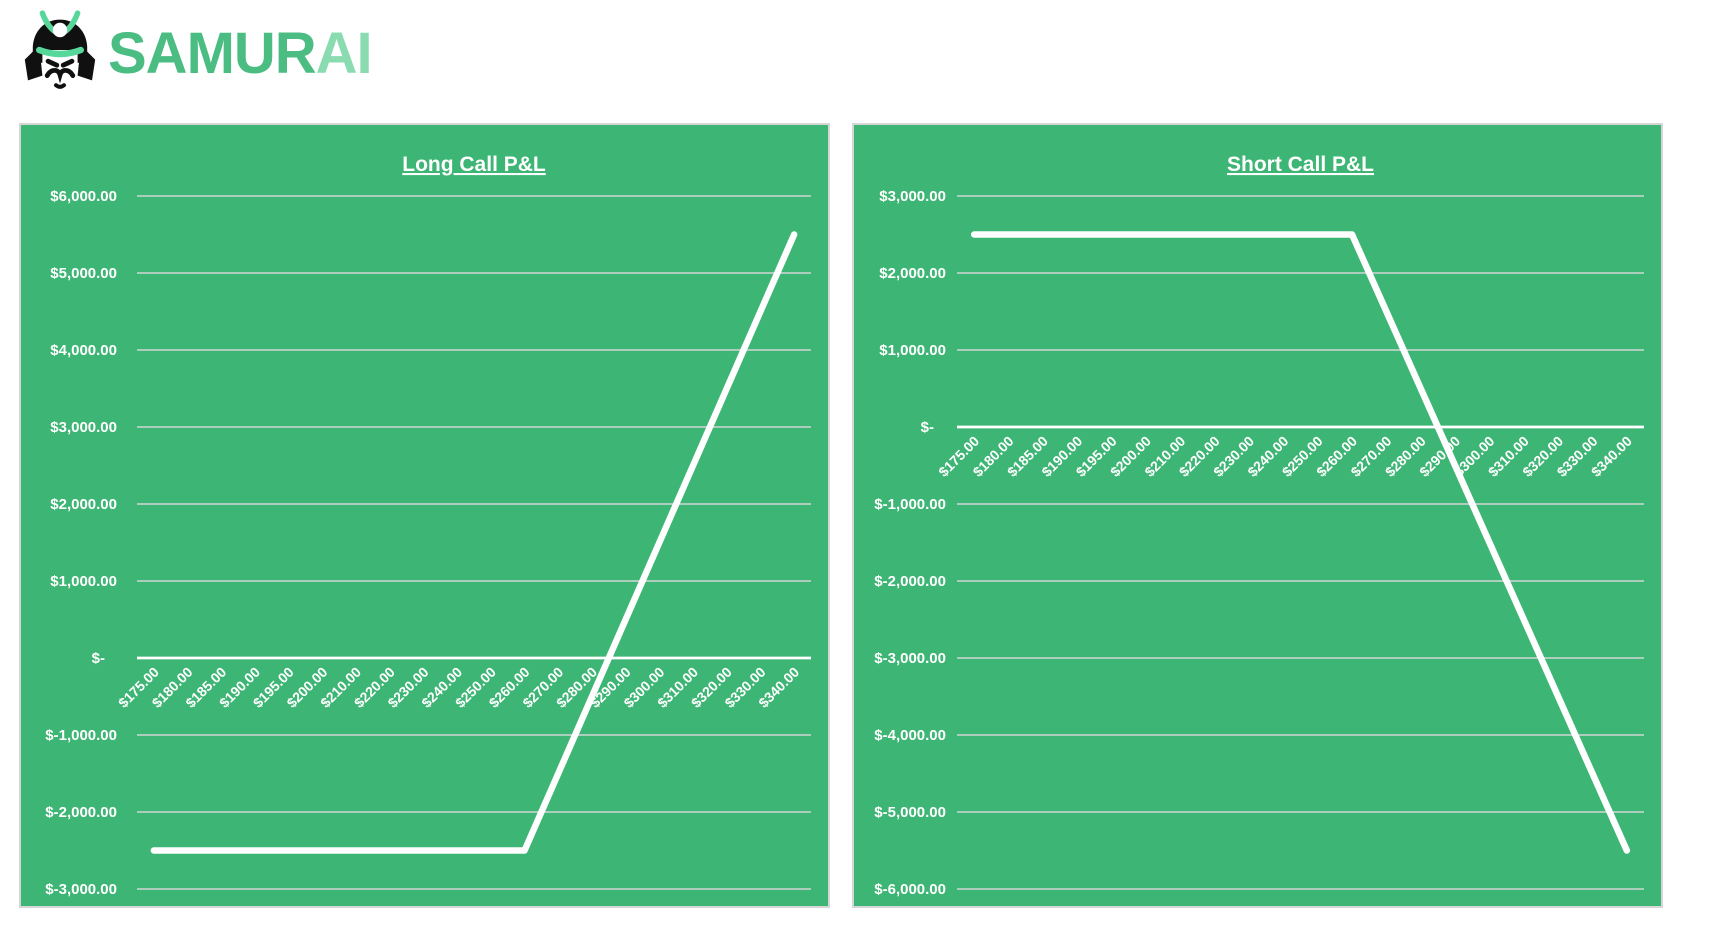  Describe the element at coordinates (910, 812) in the screenshot. I see `y-tick-label: $-5,000.00` at that location.